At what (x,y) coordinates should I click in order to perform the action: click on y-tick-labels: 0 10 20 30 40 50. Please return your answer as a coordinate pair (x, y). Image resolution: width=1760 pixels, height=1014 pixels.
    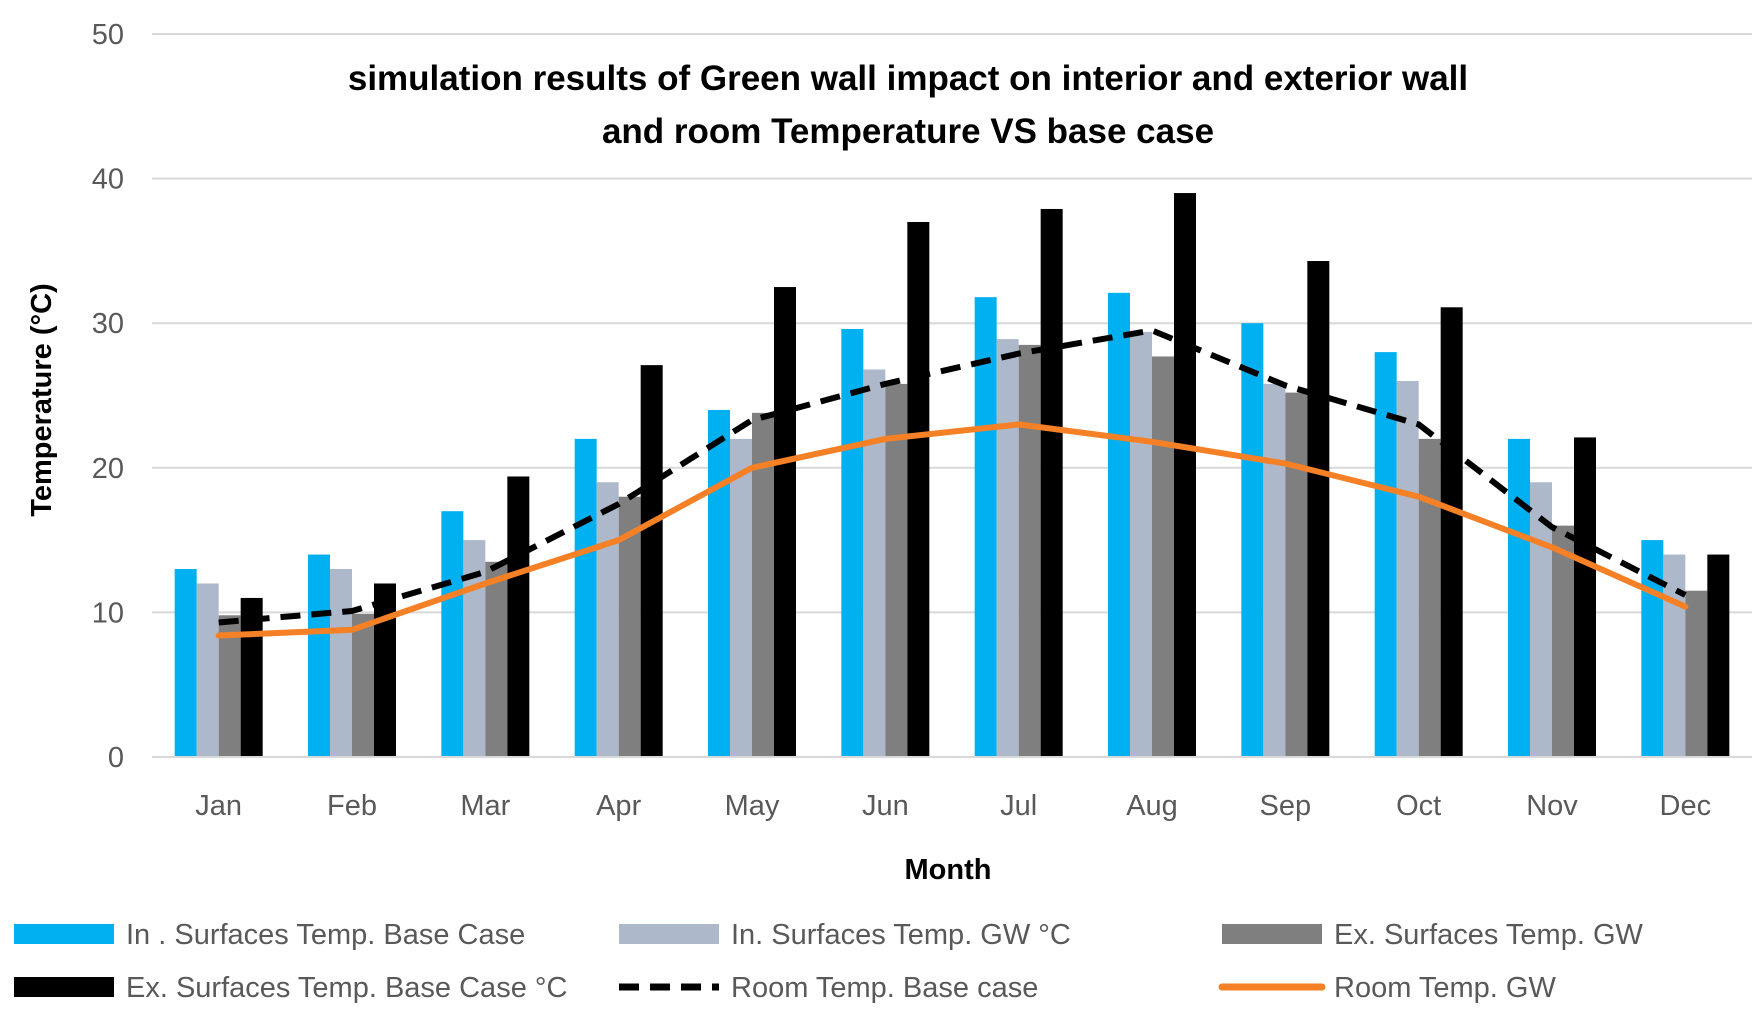
    Looking at the image, I should click on (108, 396).